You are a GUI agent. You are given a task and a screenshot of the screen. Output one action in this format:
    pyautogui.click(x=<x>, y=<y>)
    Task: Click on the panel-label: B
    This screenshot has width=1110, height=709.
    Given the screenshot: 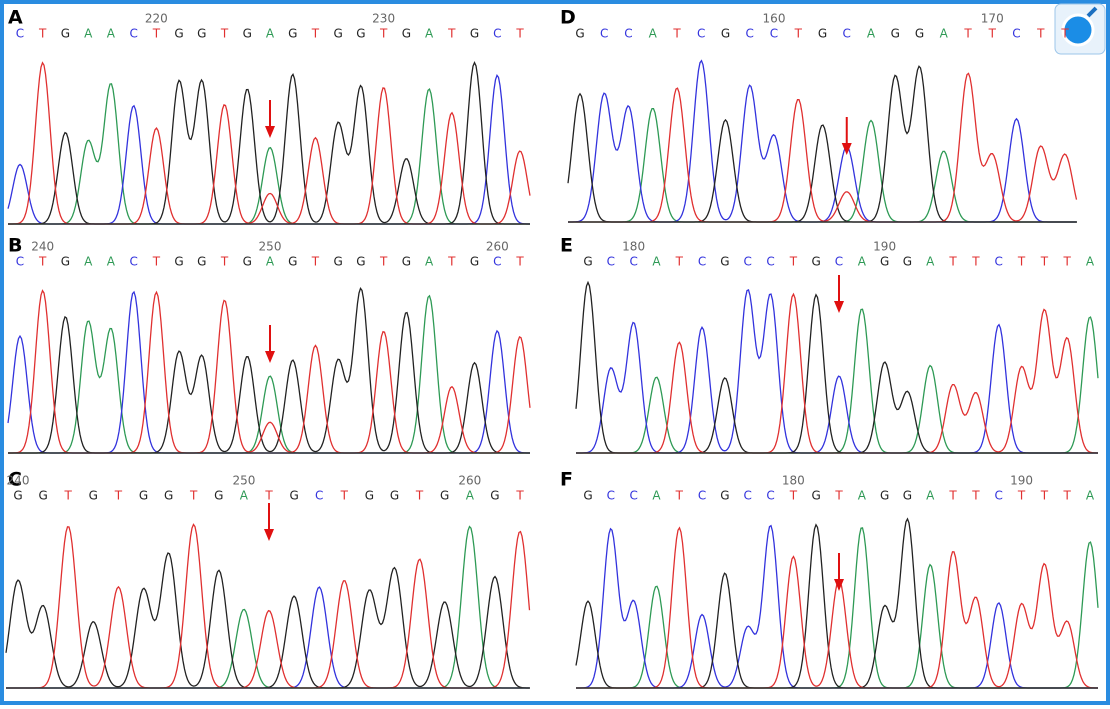 What is the action you would take?
    pyautogui.click(x=15, y=246)
    